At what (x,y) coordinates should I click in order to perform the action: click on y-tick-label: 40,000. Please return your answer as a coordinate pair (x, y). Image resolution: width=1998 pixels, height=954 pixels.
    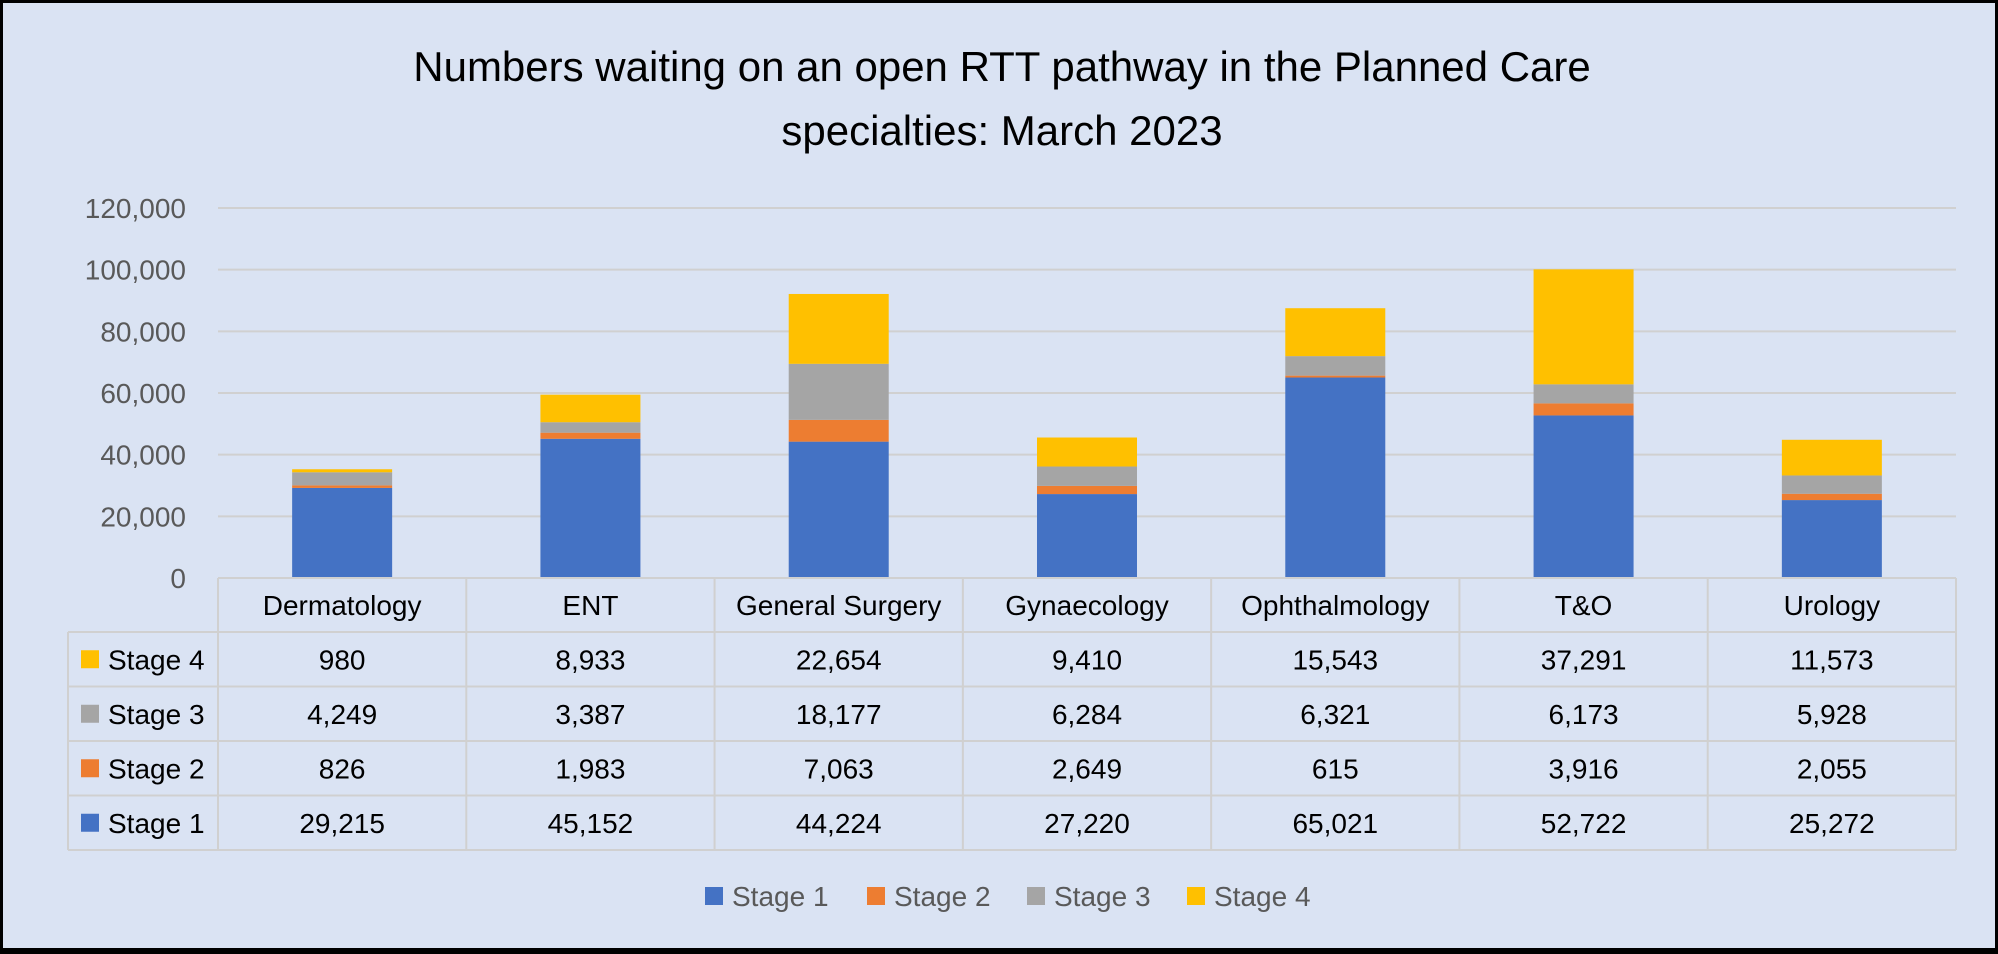
    Looking at the image, I should click on (143, 455).